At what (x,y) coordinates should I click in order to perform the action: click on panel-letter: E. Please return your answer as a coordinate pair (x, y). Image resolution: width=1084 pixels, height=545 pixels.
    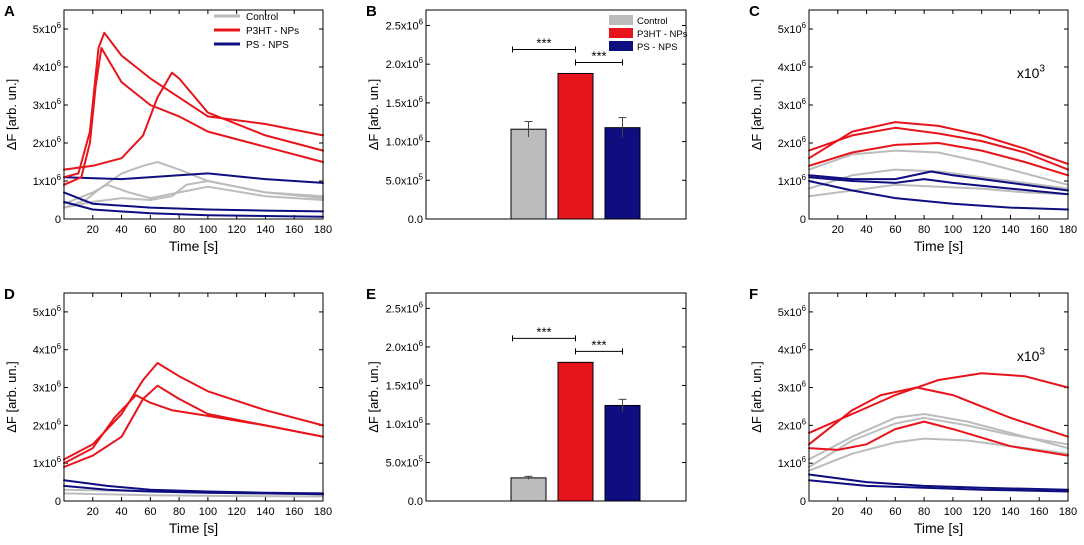
    Looking at the image, I should click on (371, 294).